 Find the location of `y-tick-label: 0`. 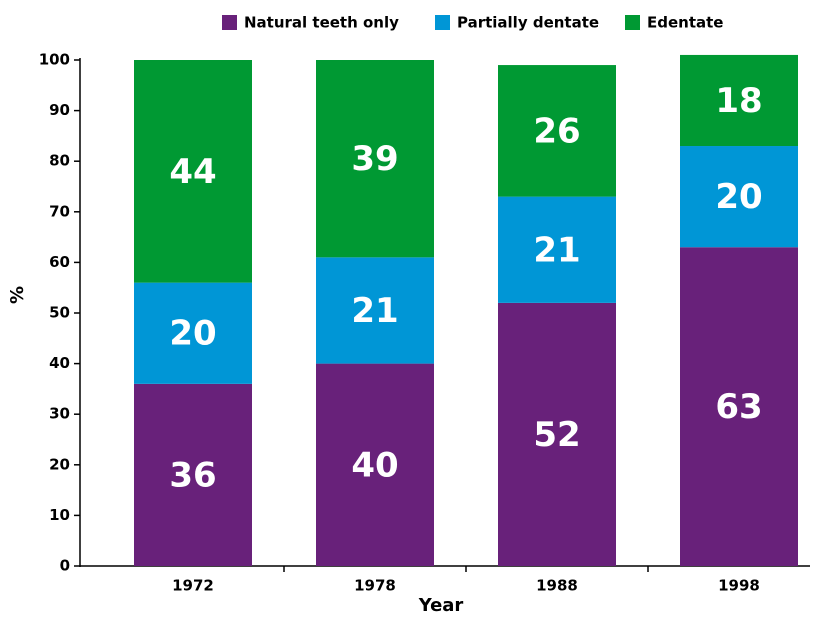

y-tick-label: 0 is located at coordinates (65, 566).